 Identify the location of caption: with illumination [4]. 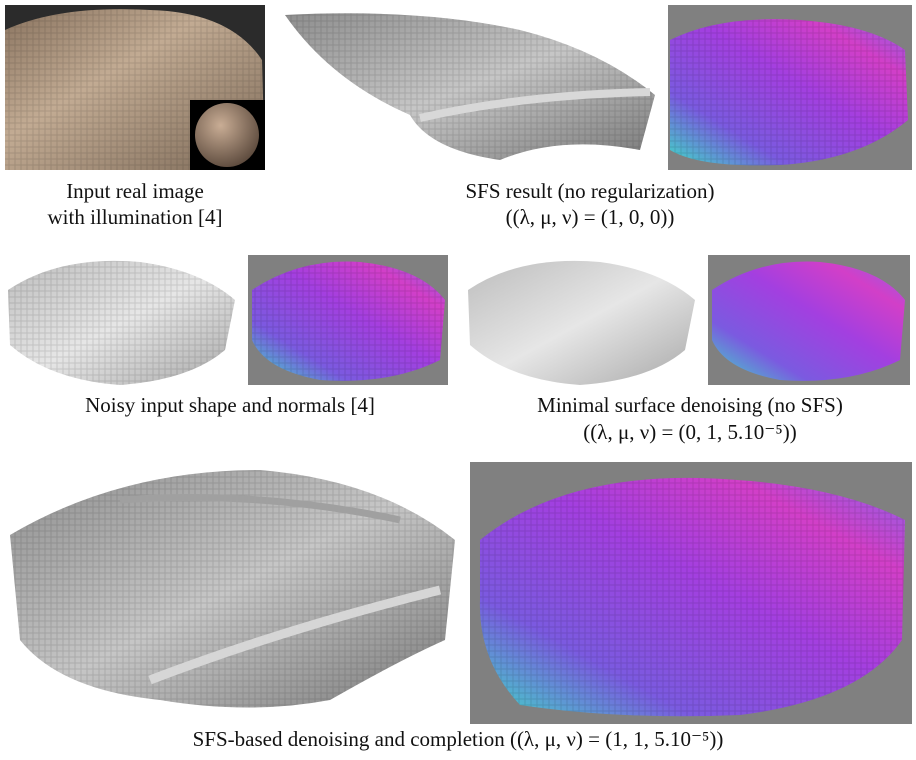
(135, 217).